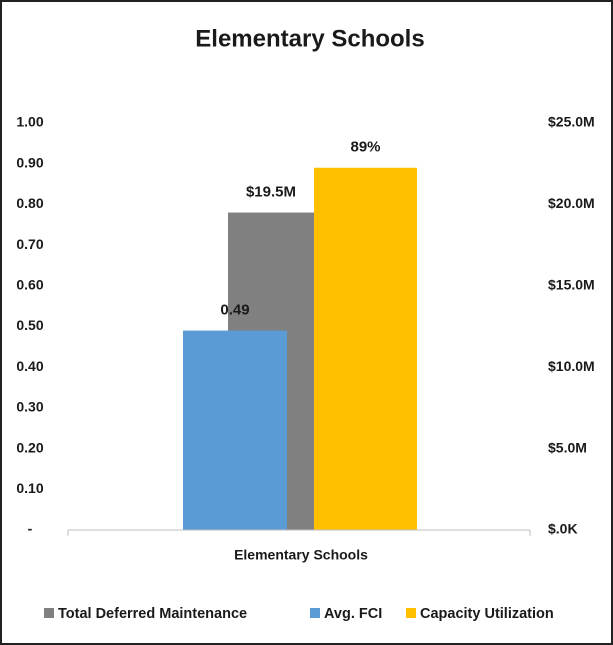  Describe the element at coordinates (571, 122) in the screenshot. I see `y2-tick-label: $25.0M` at that location.